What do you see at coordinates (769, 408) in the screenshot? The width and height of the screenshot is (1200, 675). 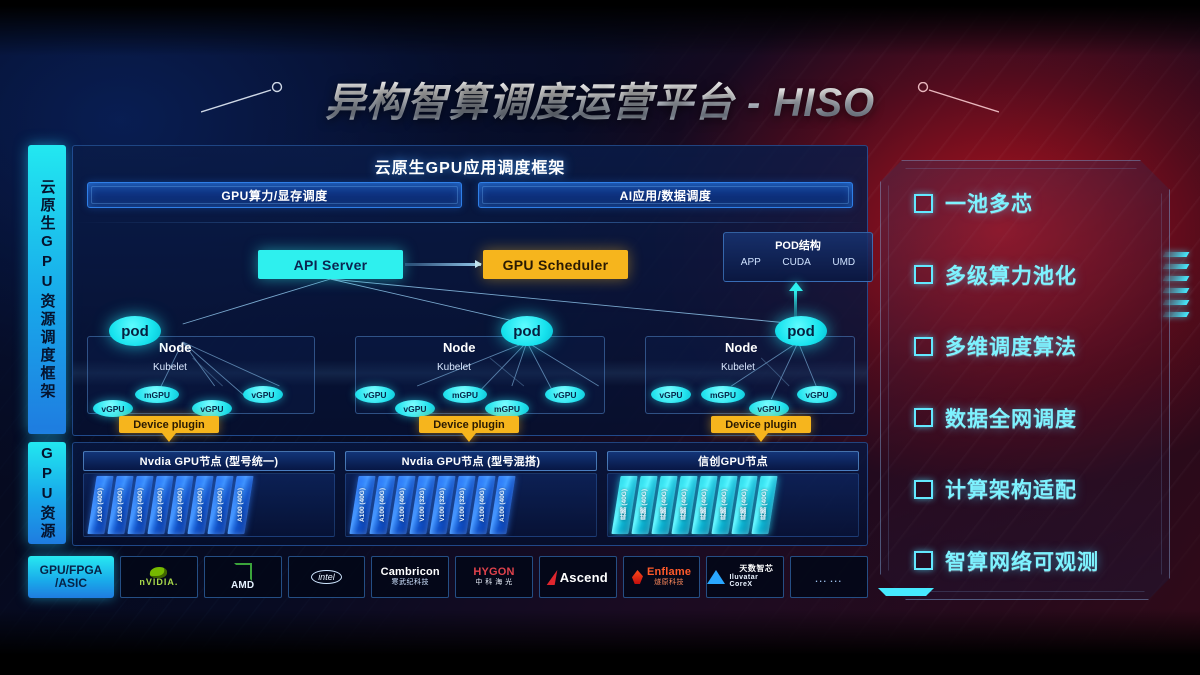 I see `gpu-chip-3-2: vGPU` at bounding box center [769, 408].